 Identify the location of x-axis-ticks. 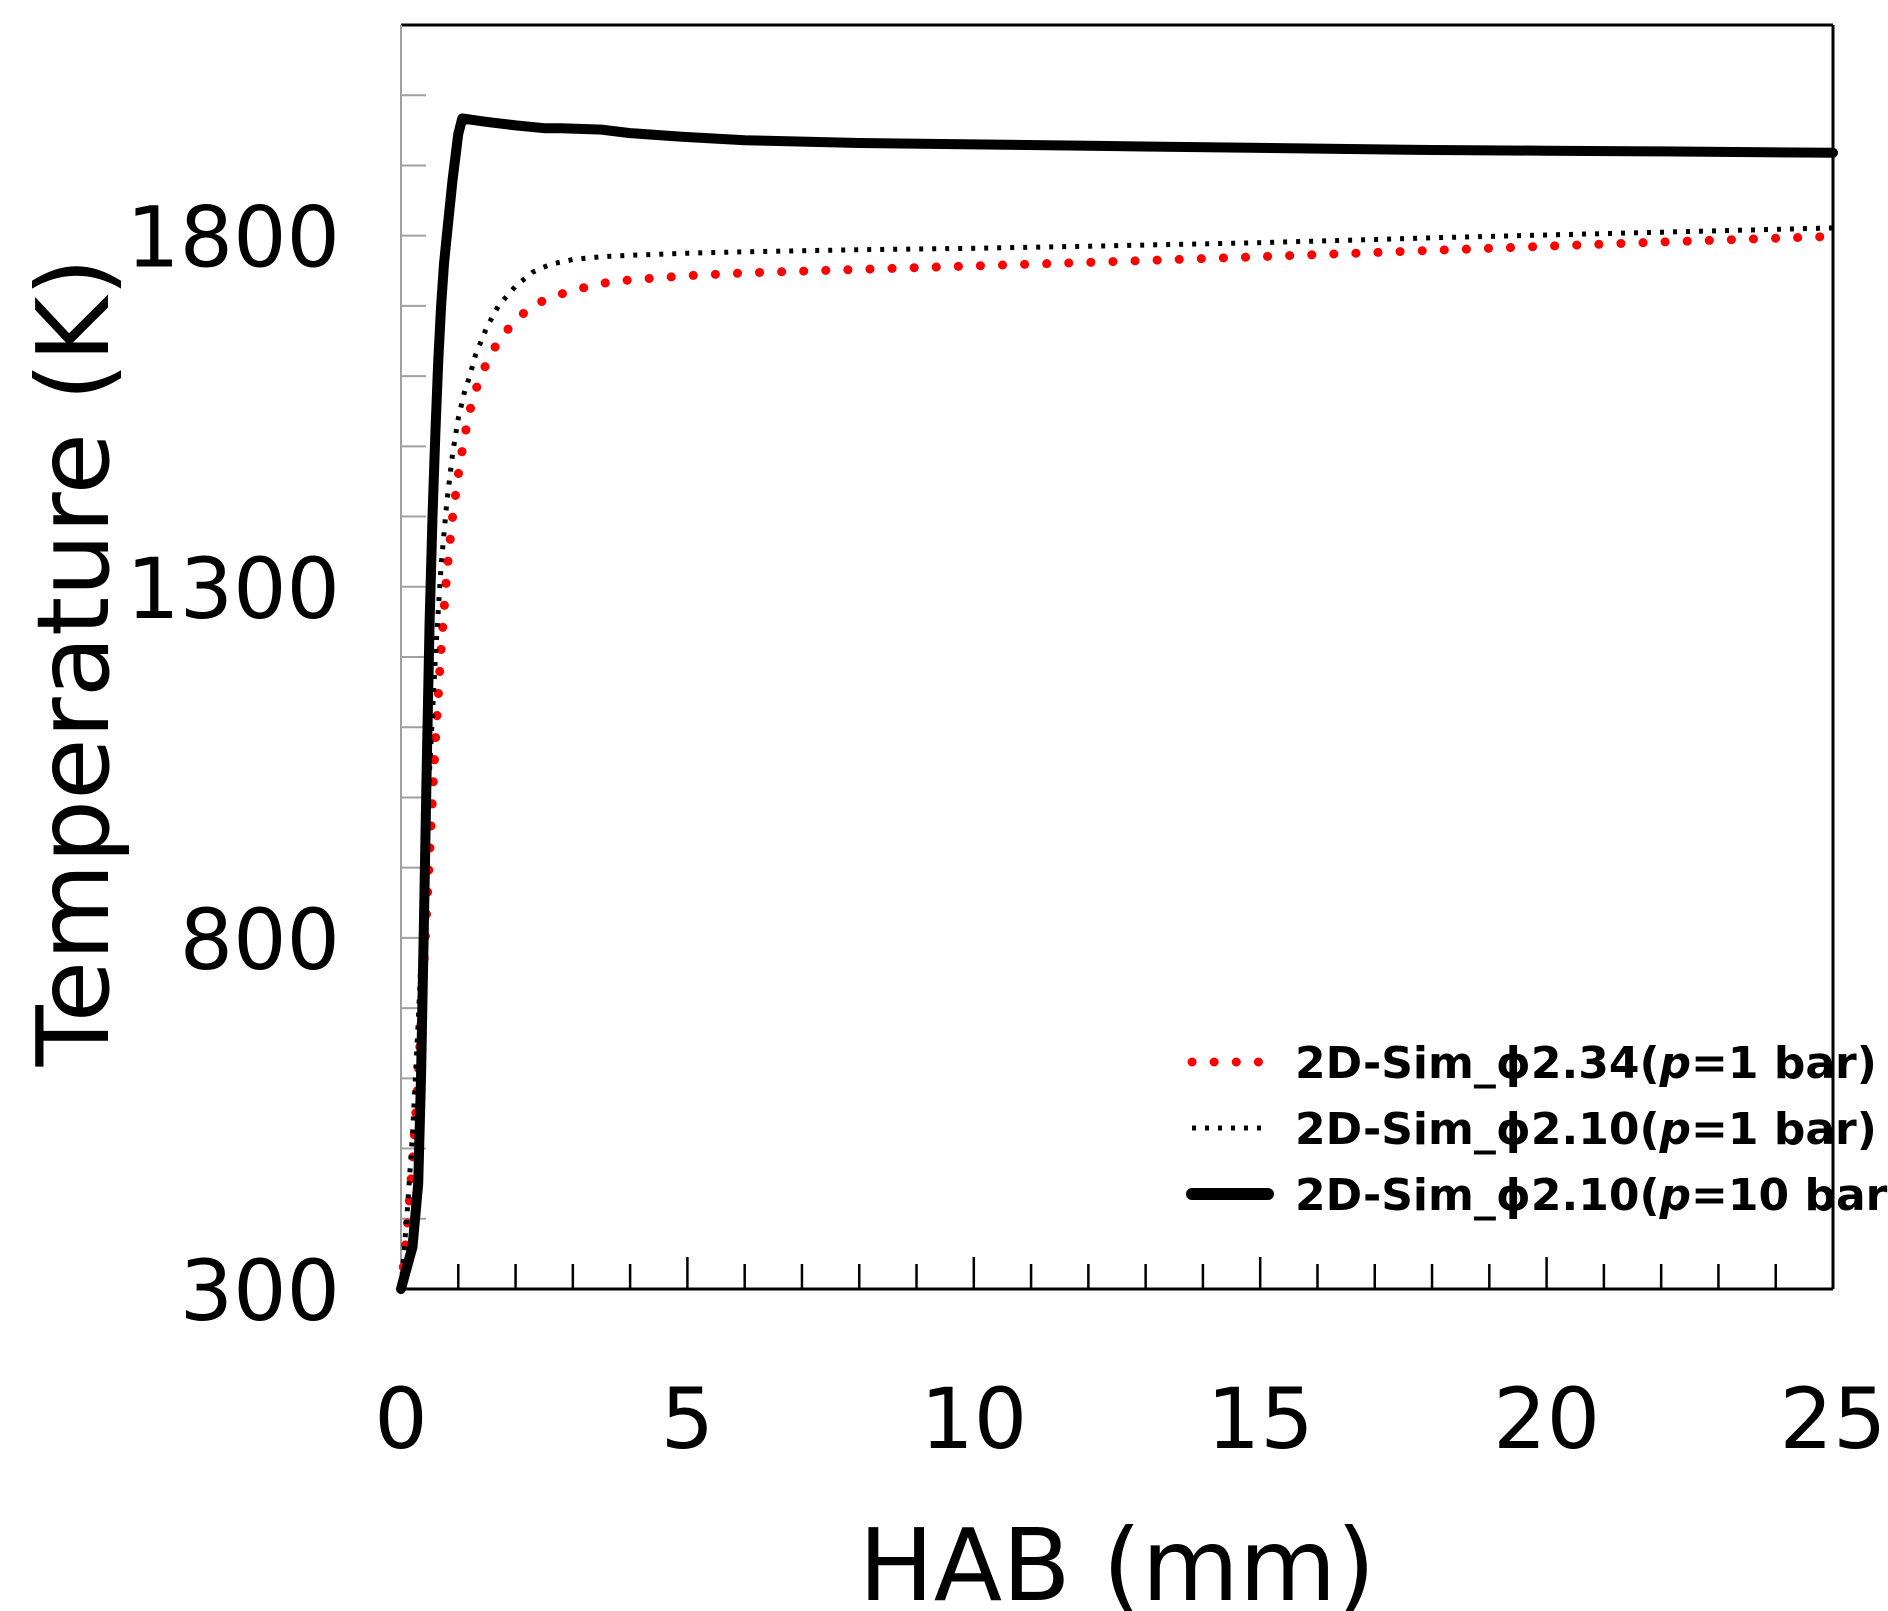
(1117, 1273).